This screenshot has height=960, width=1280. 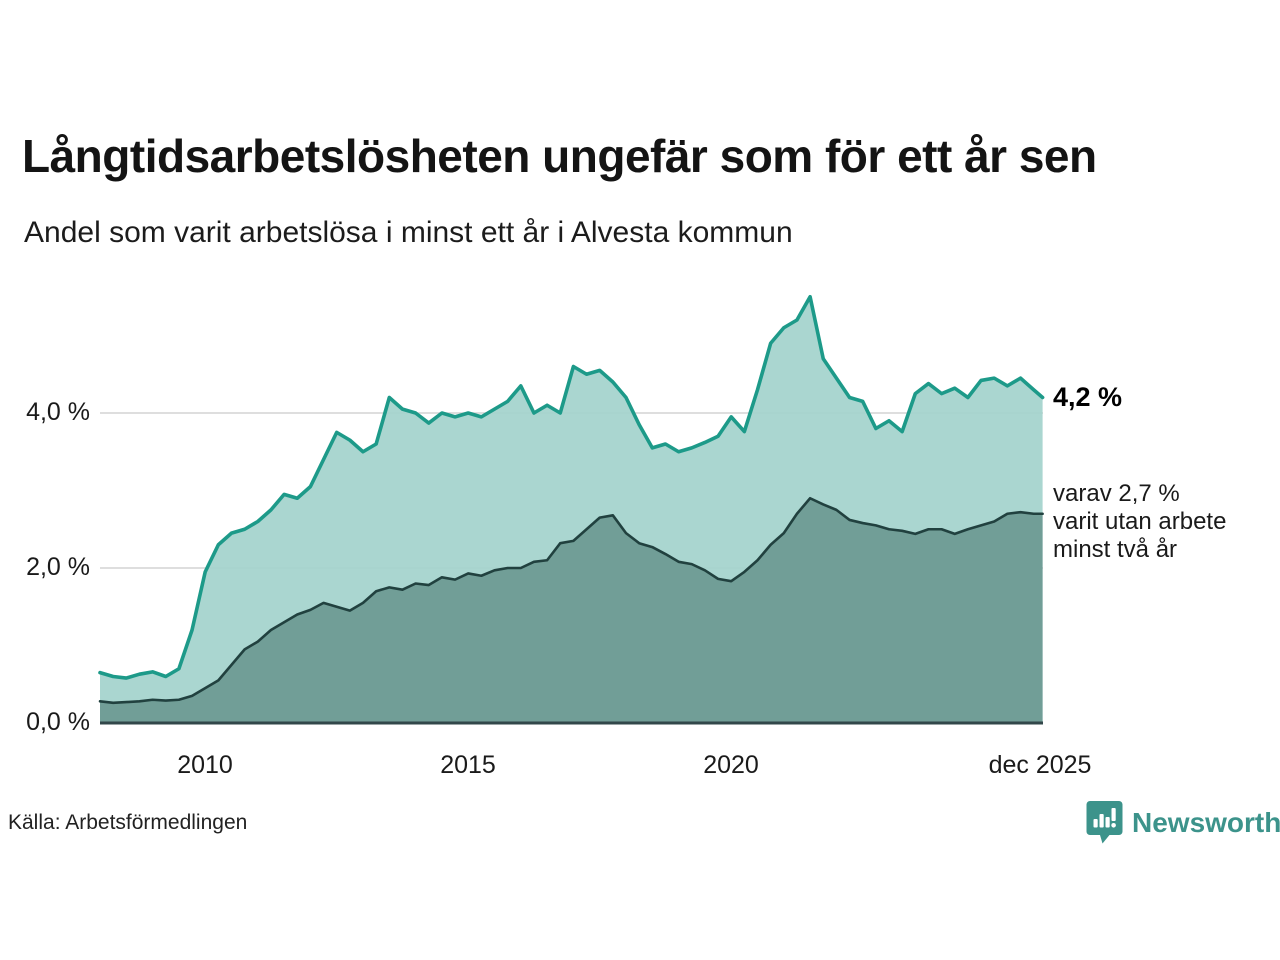 I want to click on x-axis-tick-dec-2025: dec 2025, so click(x=1040, y=765).